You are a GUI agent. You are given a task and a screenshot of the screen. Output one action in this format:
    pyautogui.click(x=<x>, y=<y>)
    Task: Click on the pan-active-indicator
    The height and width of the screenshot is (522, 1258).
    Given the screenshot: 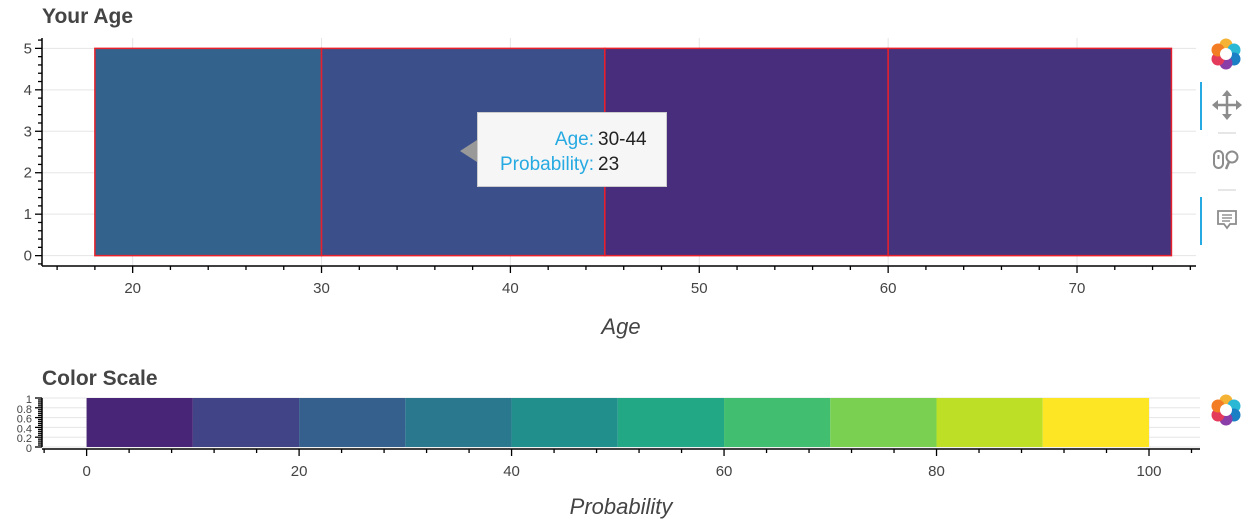 What is the action you would take?
    pyautogui.click(x=1201, y=106)
    